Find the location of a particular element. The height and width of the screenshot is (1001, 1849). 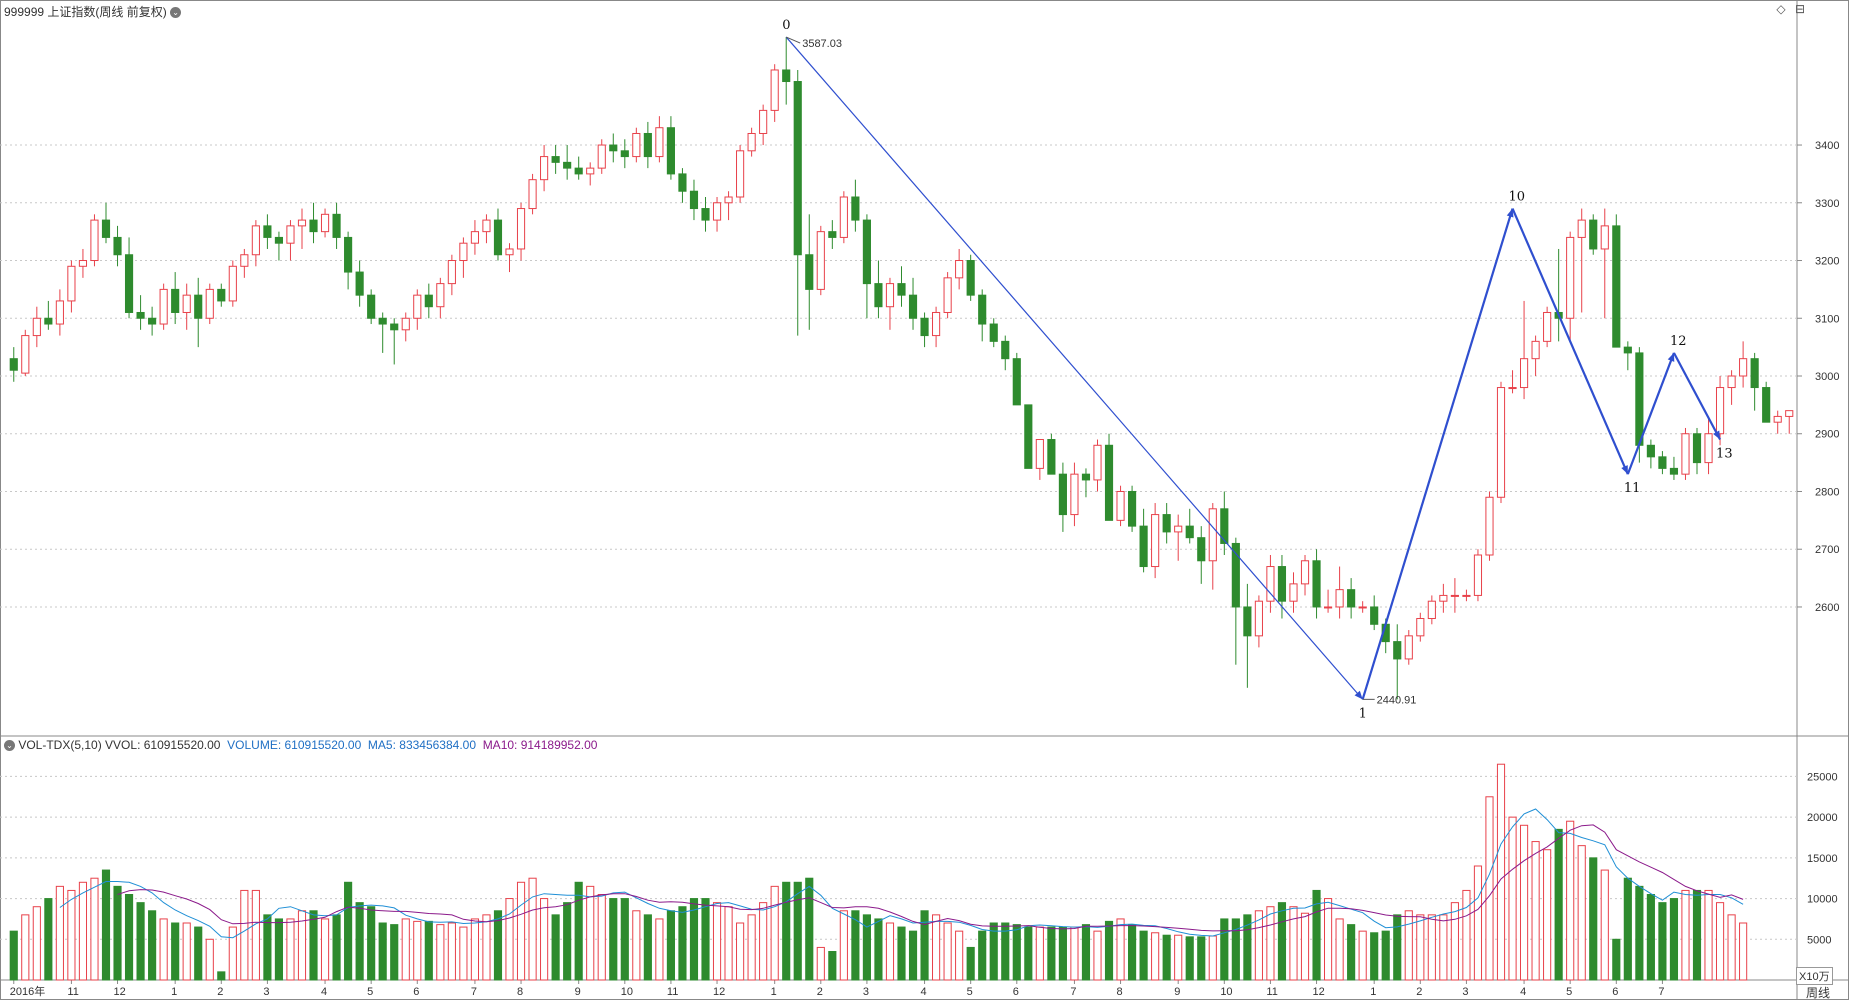

wave-point-label: 10 is located at coordinates (1517, 197).